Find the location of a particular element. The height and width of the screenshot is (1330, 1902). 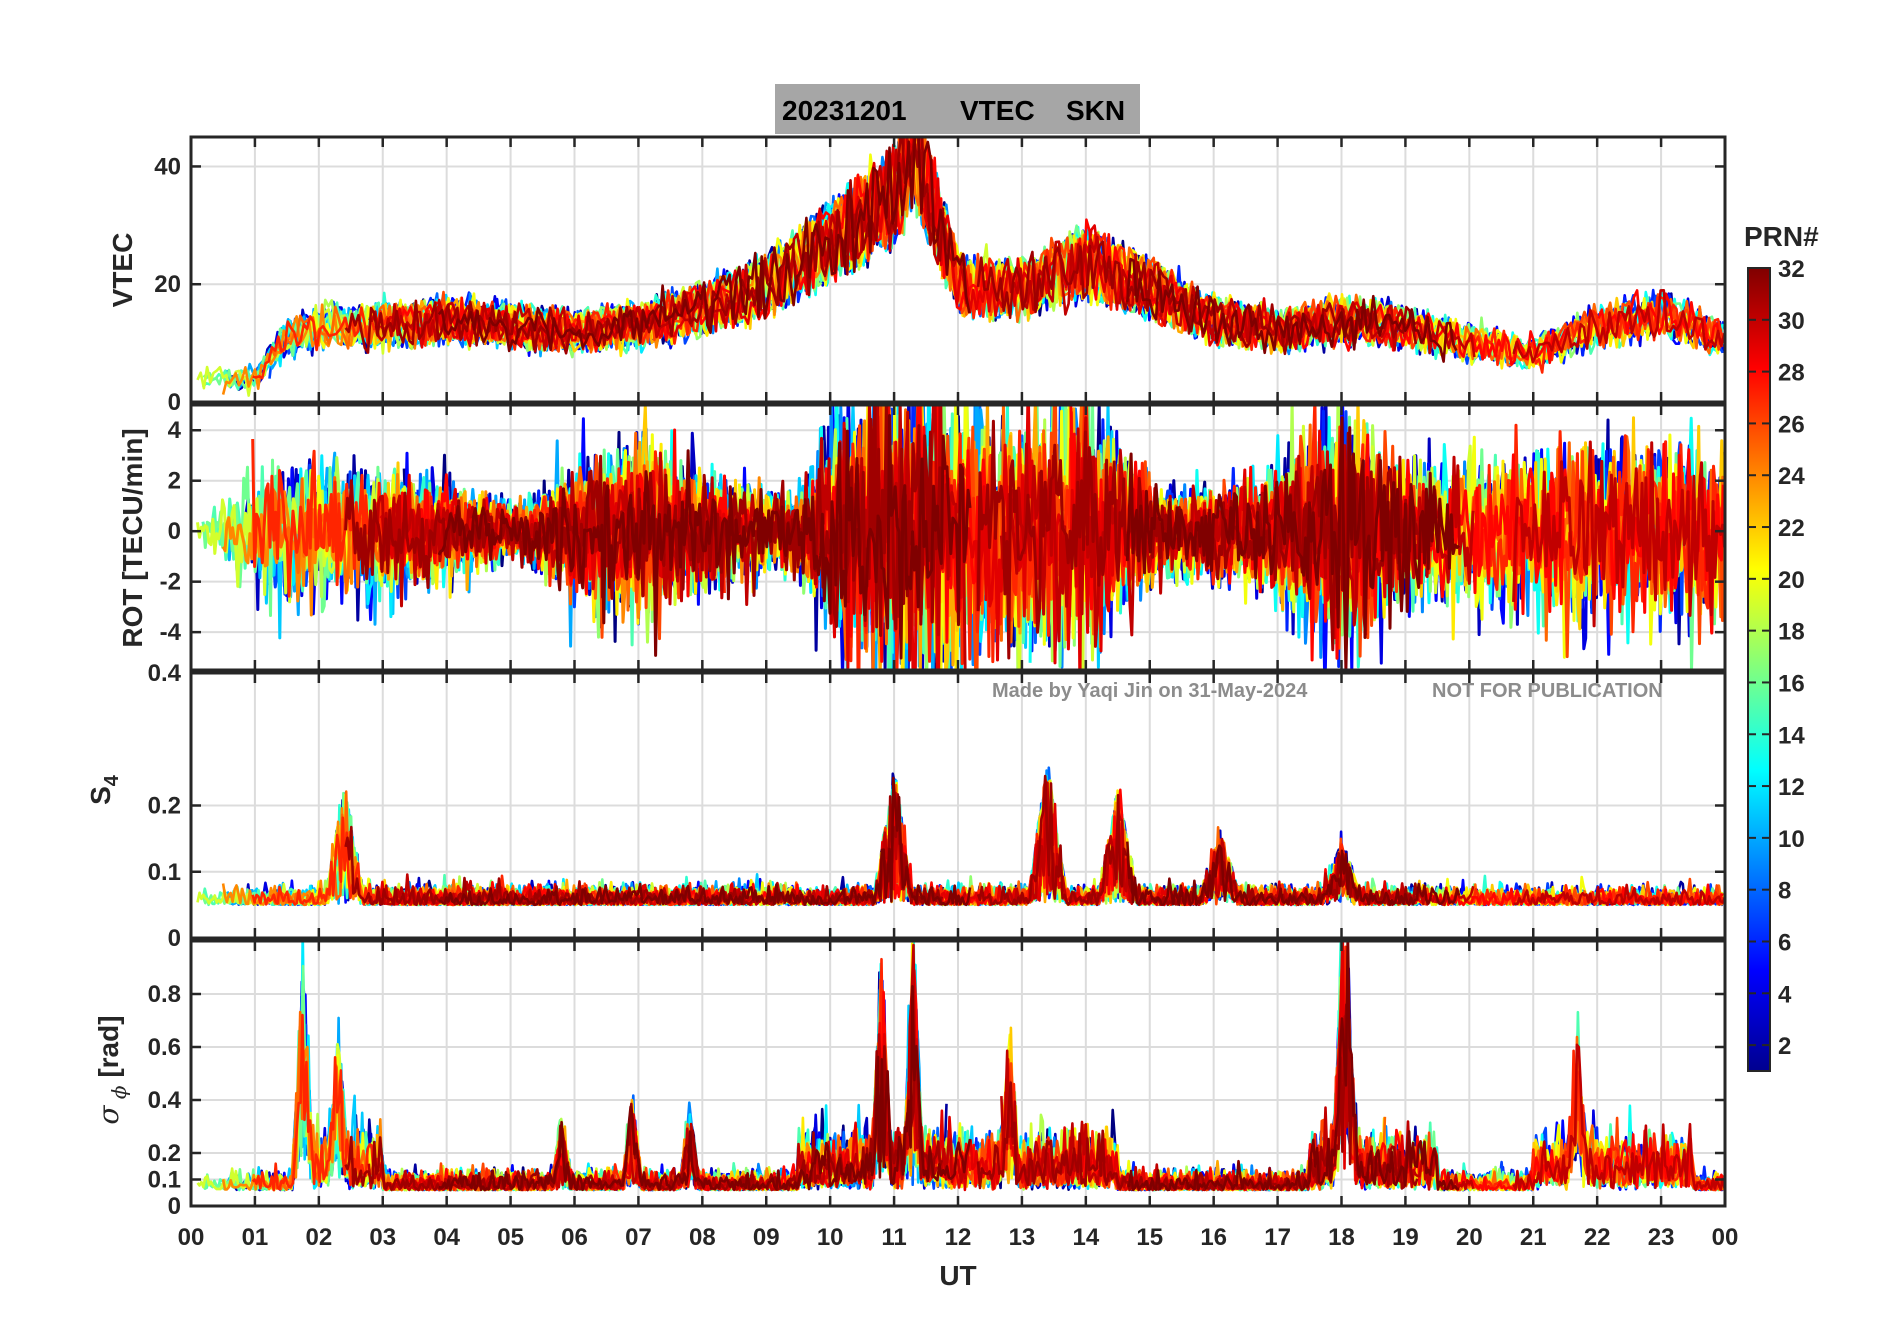

x-tick-label: 19 is located at coordinates (1405, 1237).